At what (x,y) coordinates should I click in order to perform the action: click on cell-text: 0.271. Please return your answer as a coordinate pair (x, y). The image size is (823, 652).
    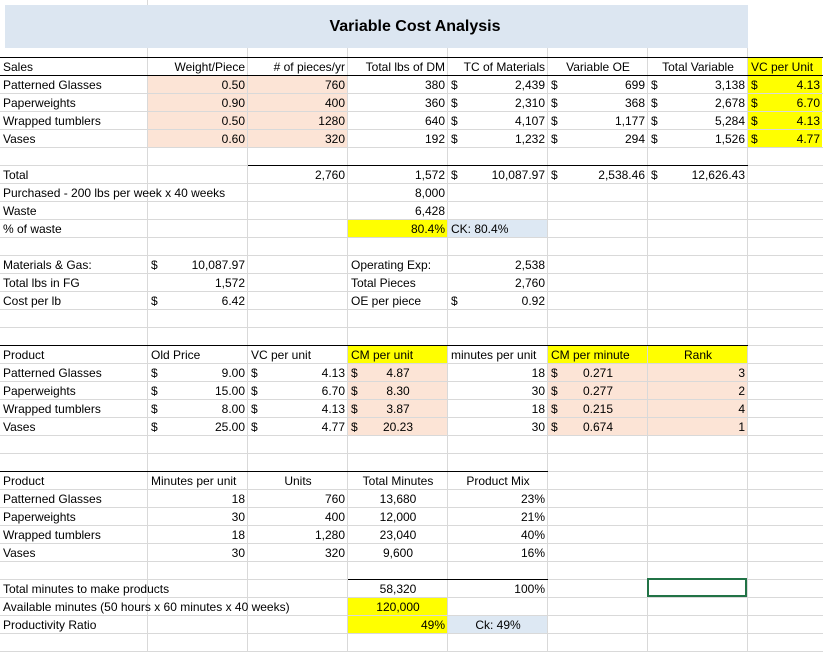
    Looking at the image, I should click on (598, 373).